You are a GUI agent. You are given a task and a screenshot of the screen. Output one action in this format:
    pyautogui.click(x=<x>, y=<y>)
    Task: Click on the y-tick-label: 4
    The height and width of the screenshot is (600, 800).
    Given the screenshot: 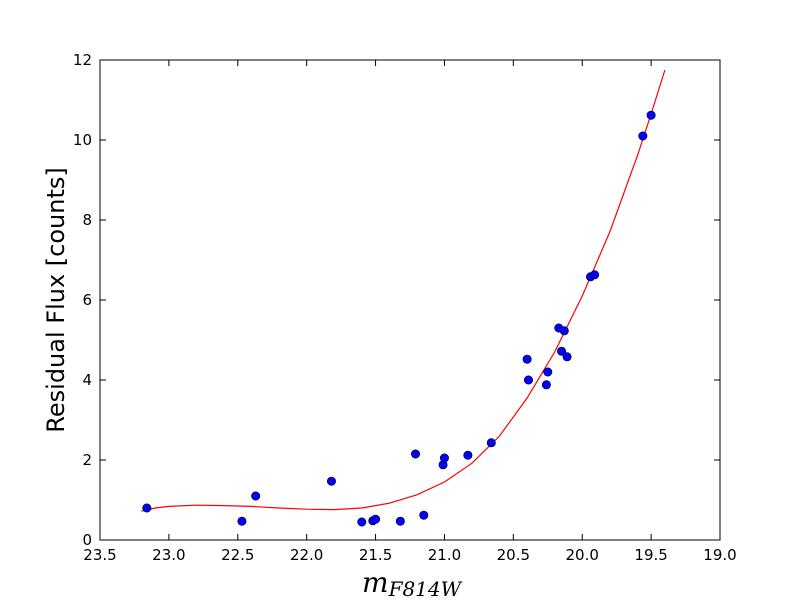 What is the action you would take?
    pyautogui.click(x=87, y=380)
    